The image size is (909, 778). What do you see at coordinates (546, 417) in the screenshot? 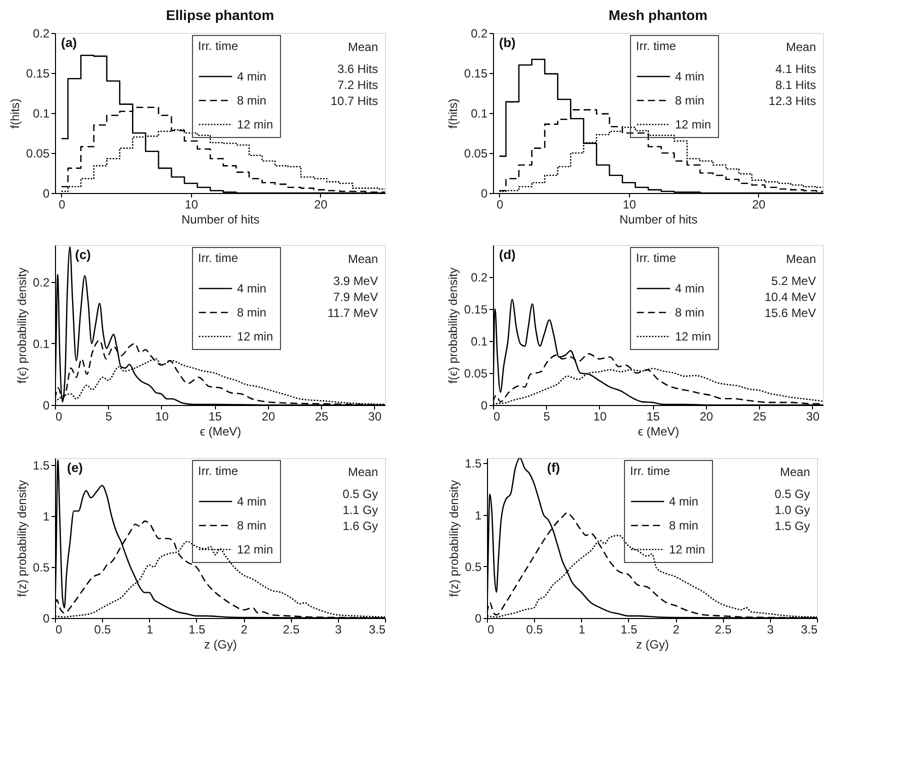
I see `x-tick-label: 5` at bounding box center [546, 417].